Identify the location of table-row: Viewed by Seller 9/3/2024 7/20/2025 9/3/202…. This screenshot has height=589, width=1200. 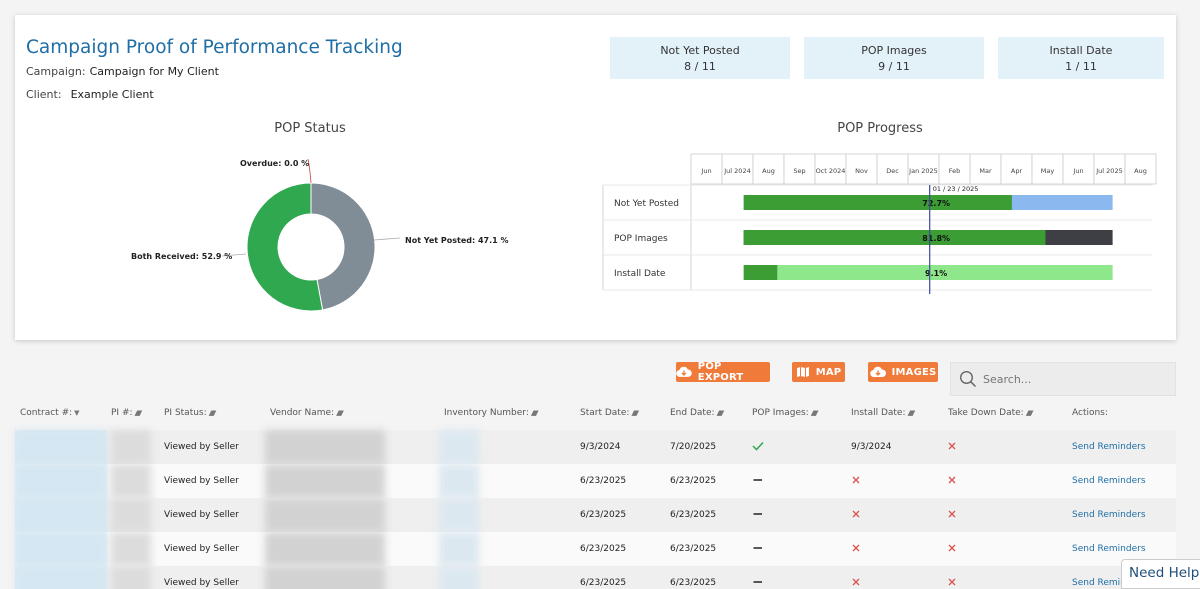
(595, 447).